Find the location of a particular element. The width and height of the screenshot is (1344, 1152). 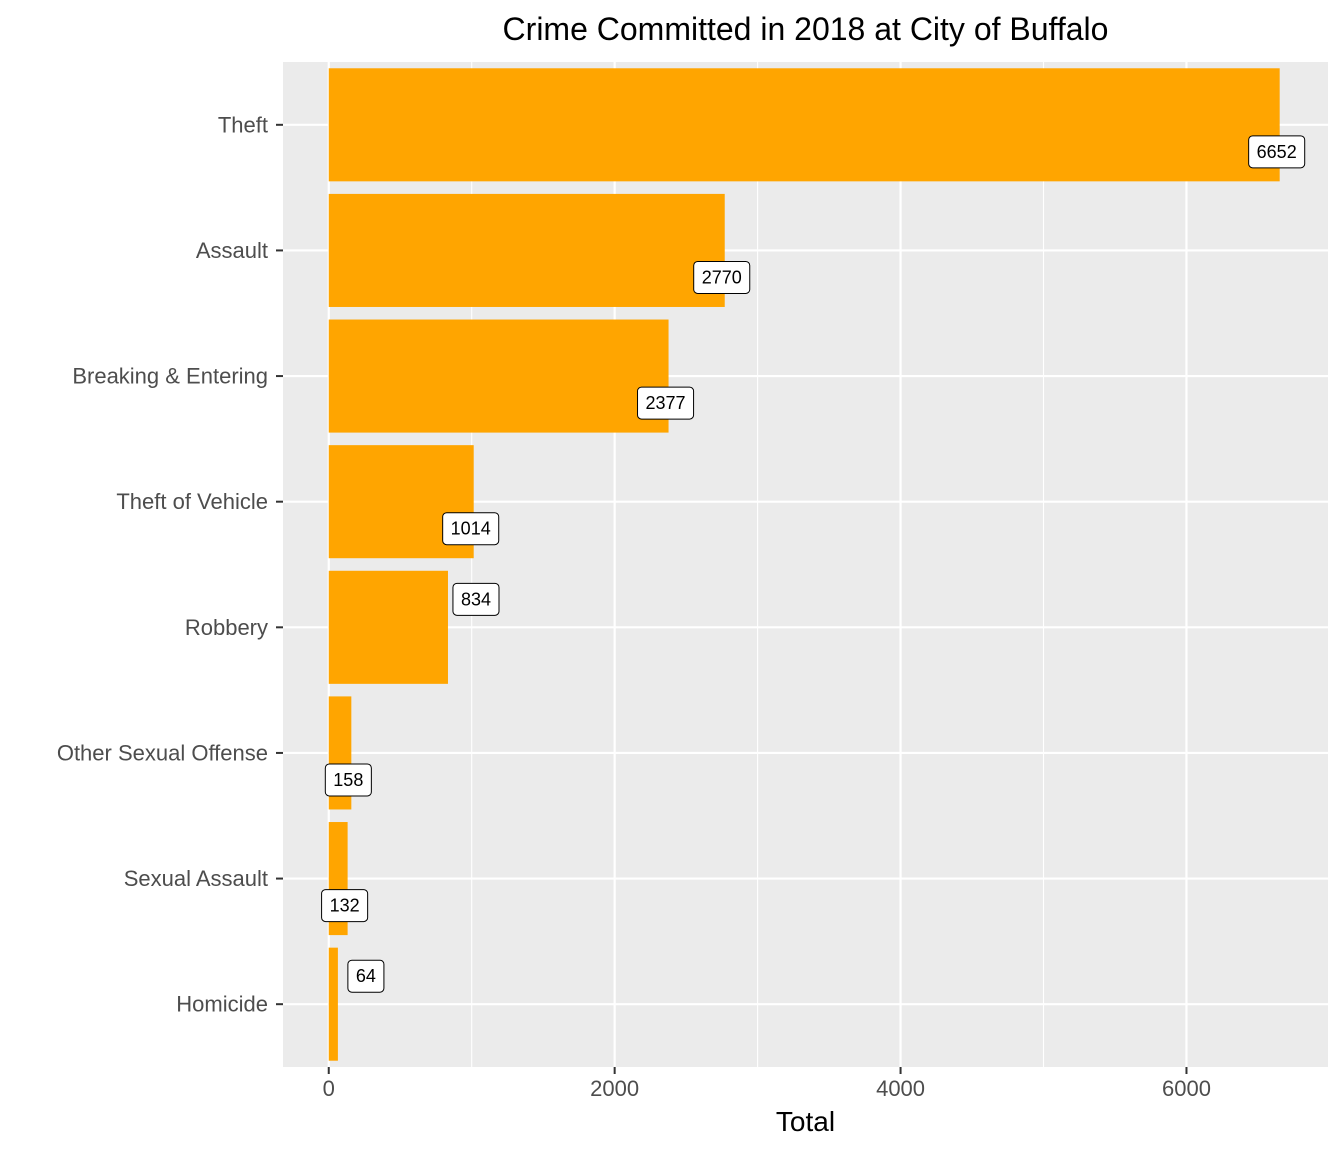

data-label: 2377 is located at coordinates (666, 403).